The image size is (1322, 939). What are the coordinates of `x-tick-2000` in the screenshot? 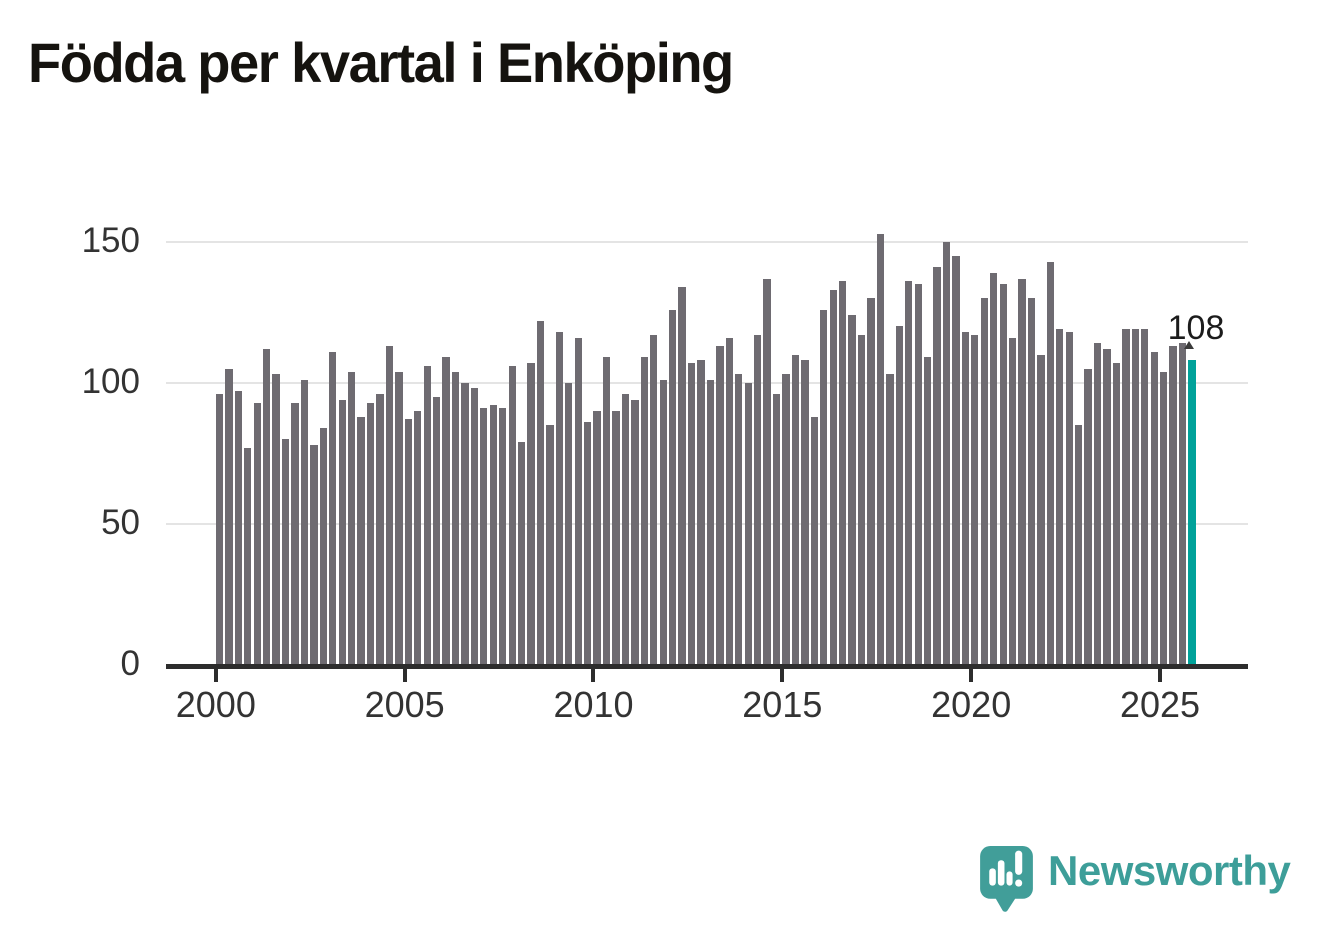 It's located at (215, 675).